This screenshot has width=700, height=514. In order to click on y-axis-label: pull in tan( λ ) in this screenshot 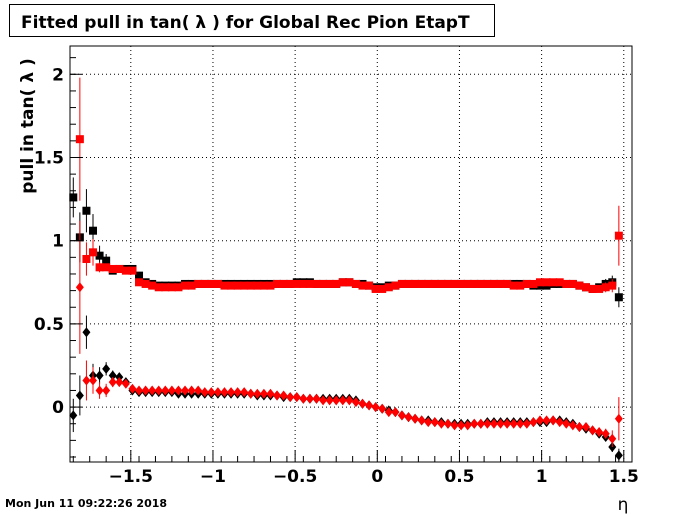, I will do `click(28, 126)`.